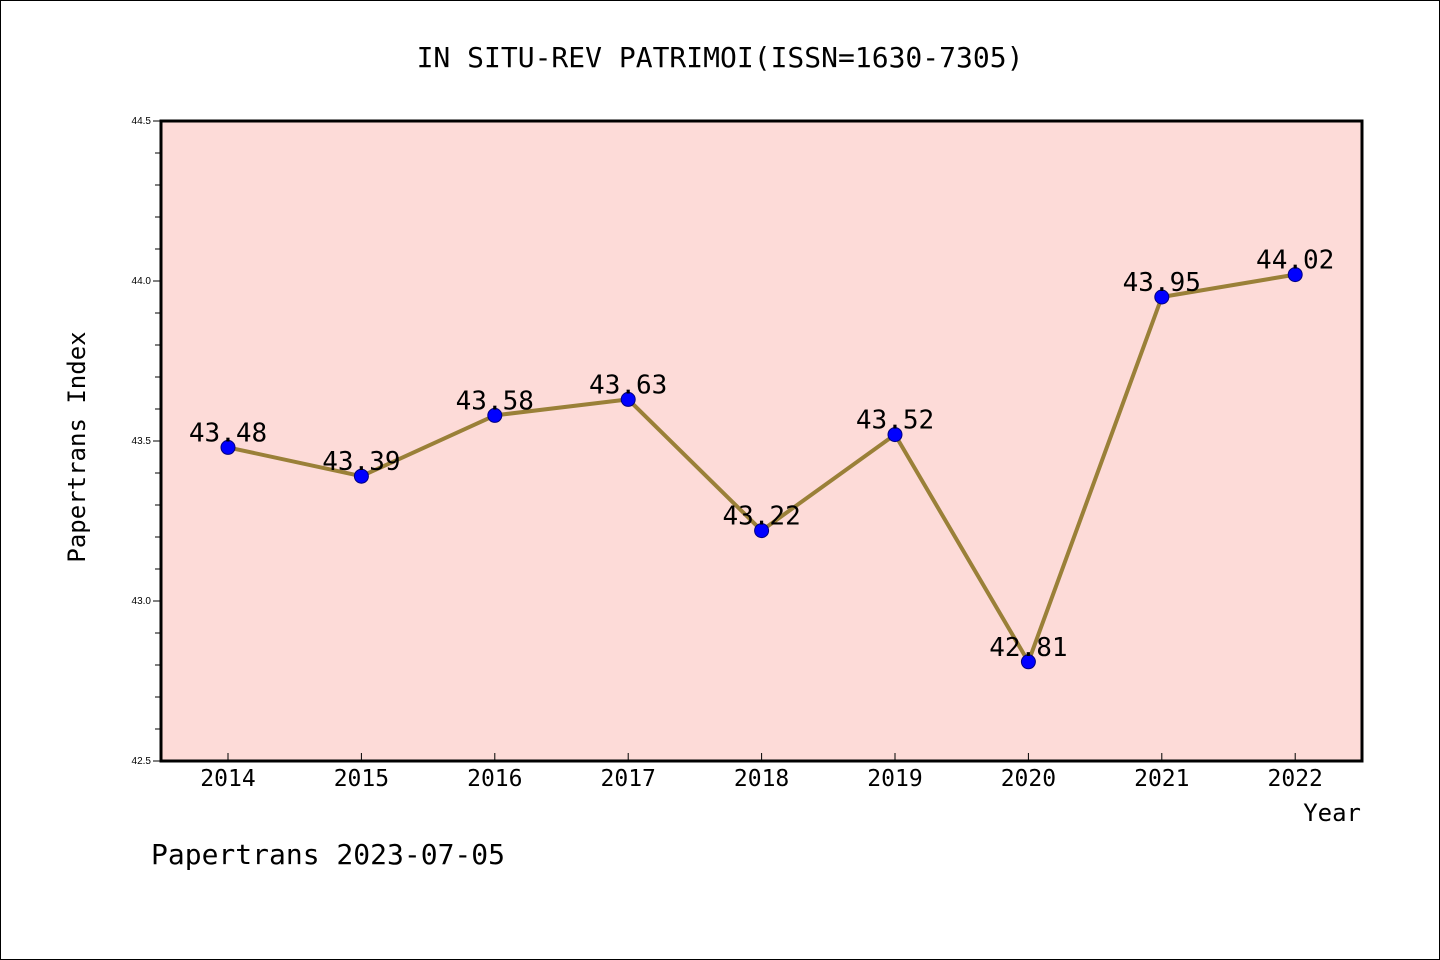 This screenshot has height=960, width=1440. I want to click on data-label: 43.95, so click(1162, 283).